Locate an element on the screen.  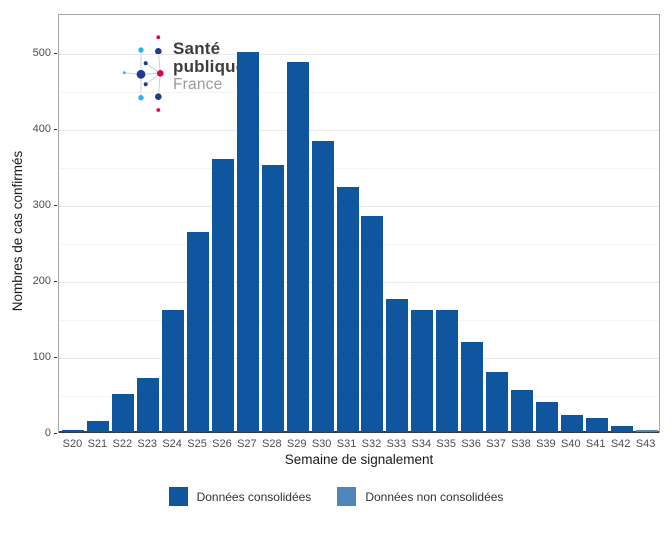
x-tick-label-S33: S33 is located at coordinates (396, 444).